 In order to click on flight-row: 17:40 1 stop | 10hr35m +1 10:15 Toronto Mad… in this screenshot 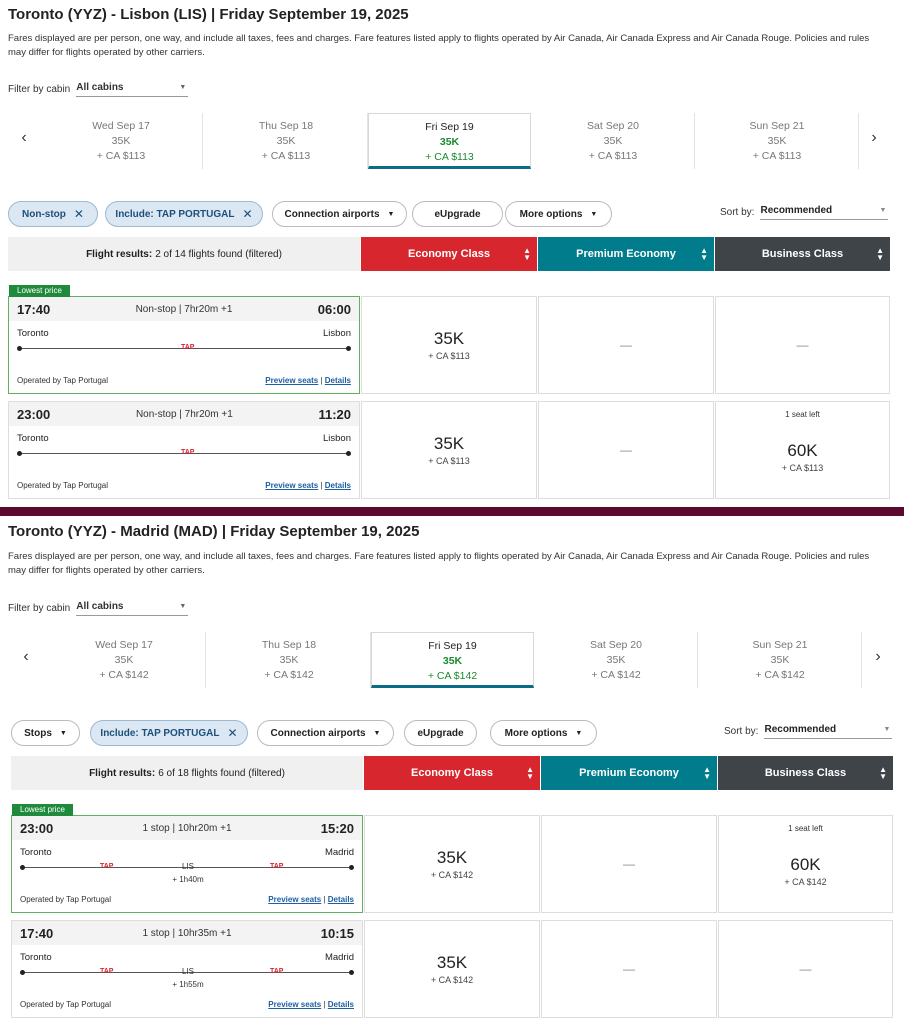, I will do `click(452, 969)`.